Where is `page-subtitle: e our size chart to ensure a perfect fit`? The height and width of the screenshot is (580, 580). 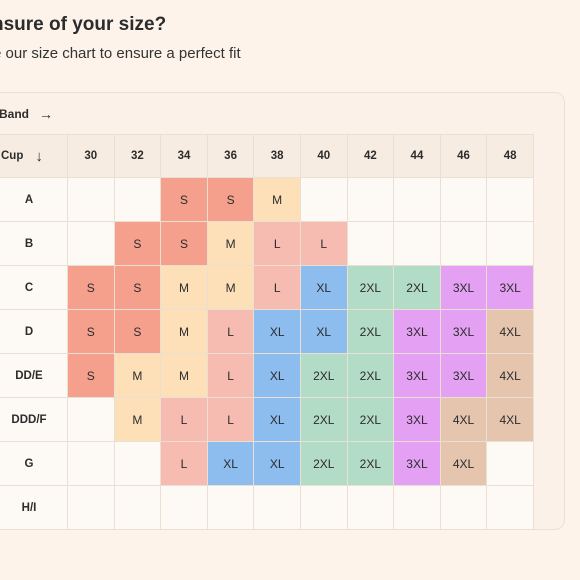 page-subtitle: e our size chart to ensure a perfect fit is located at coordinates (120, 53).